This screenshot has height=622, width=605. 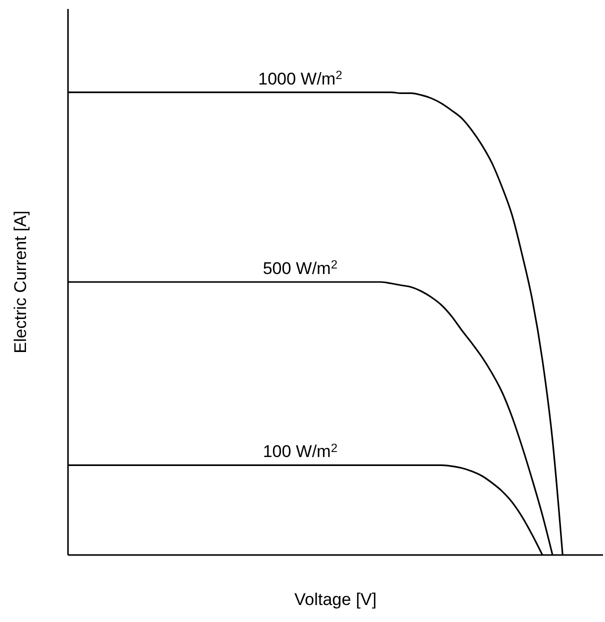 What do you see at coordinates (20, 282) in the screenshot?
I see `y-axis-title: Electric Current [A]` at bounding box center [20, 282].